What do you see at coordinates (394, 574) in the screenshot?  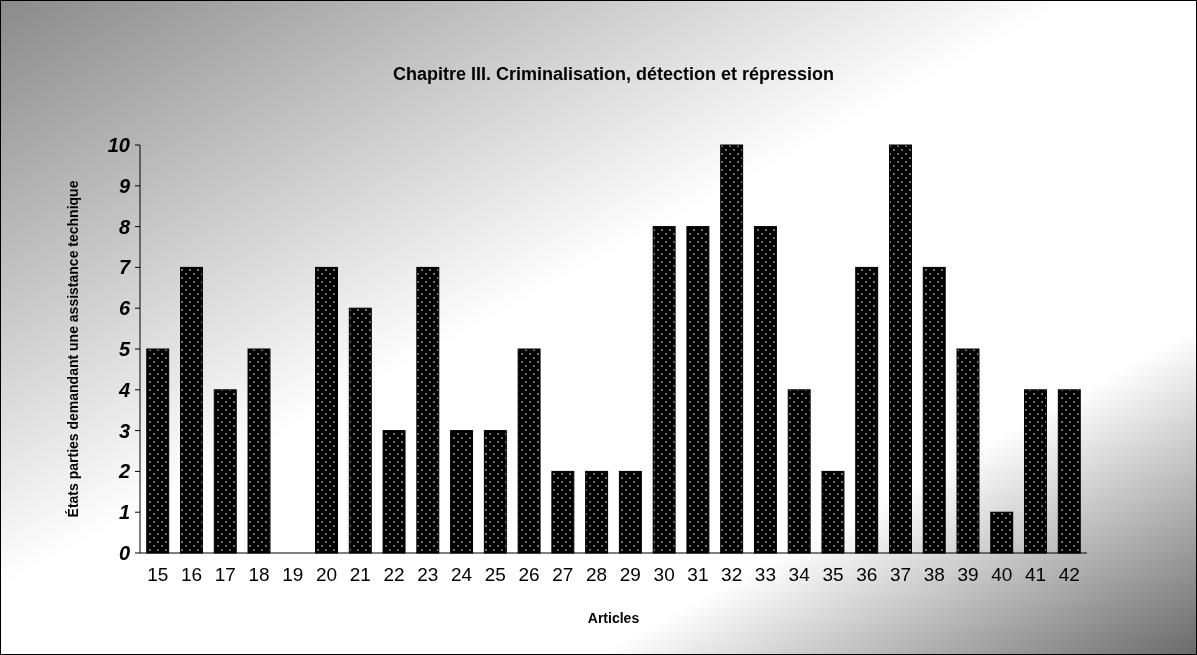 I see `x-tick-label: 22` at bounding box center [394, 574].